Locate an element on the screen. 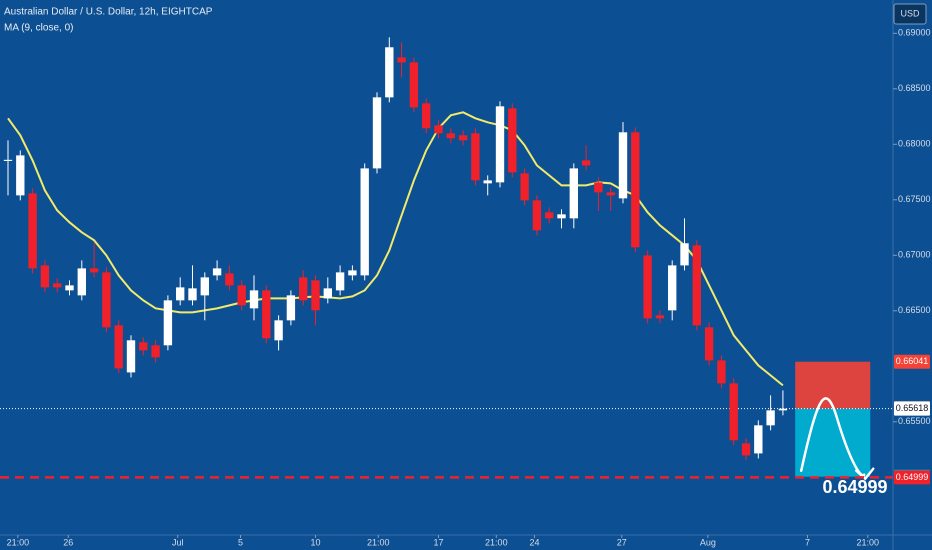  indicator-legend: MA (9, close, 0) is located at coordinates (38, 28).